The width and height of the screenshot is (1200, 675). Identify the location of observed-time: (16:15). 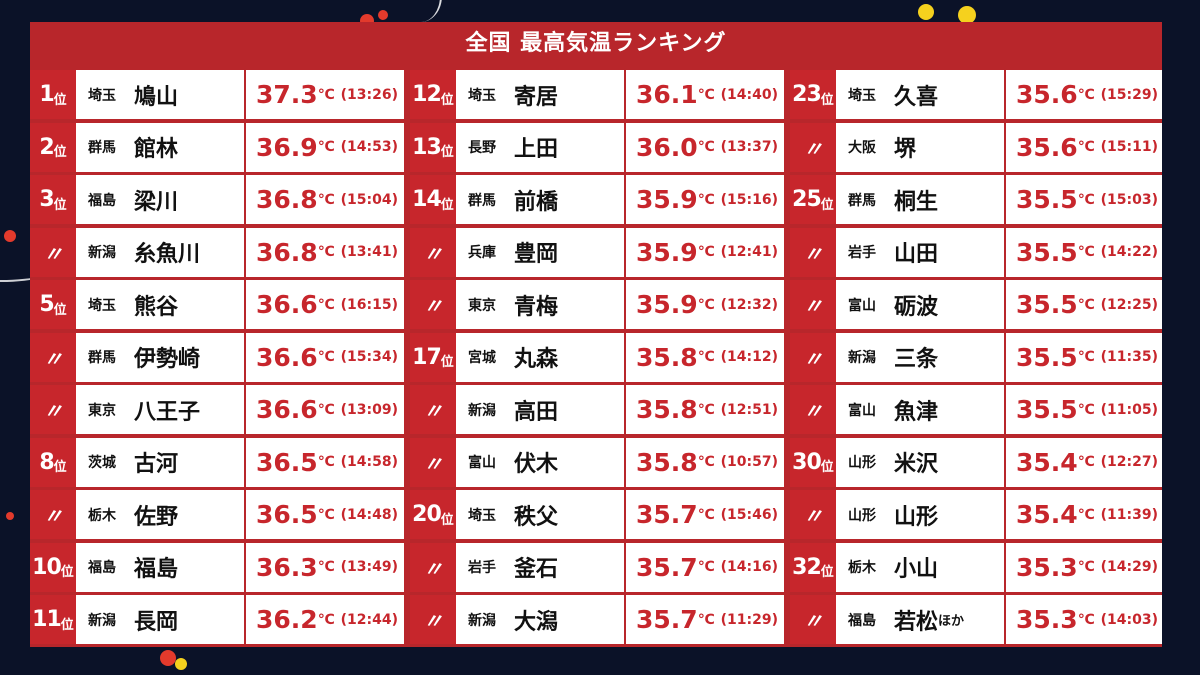
(369, 304).